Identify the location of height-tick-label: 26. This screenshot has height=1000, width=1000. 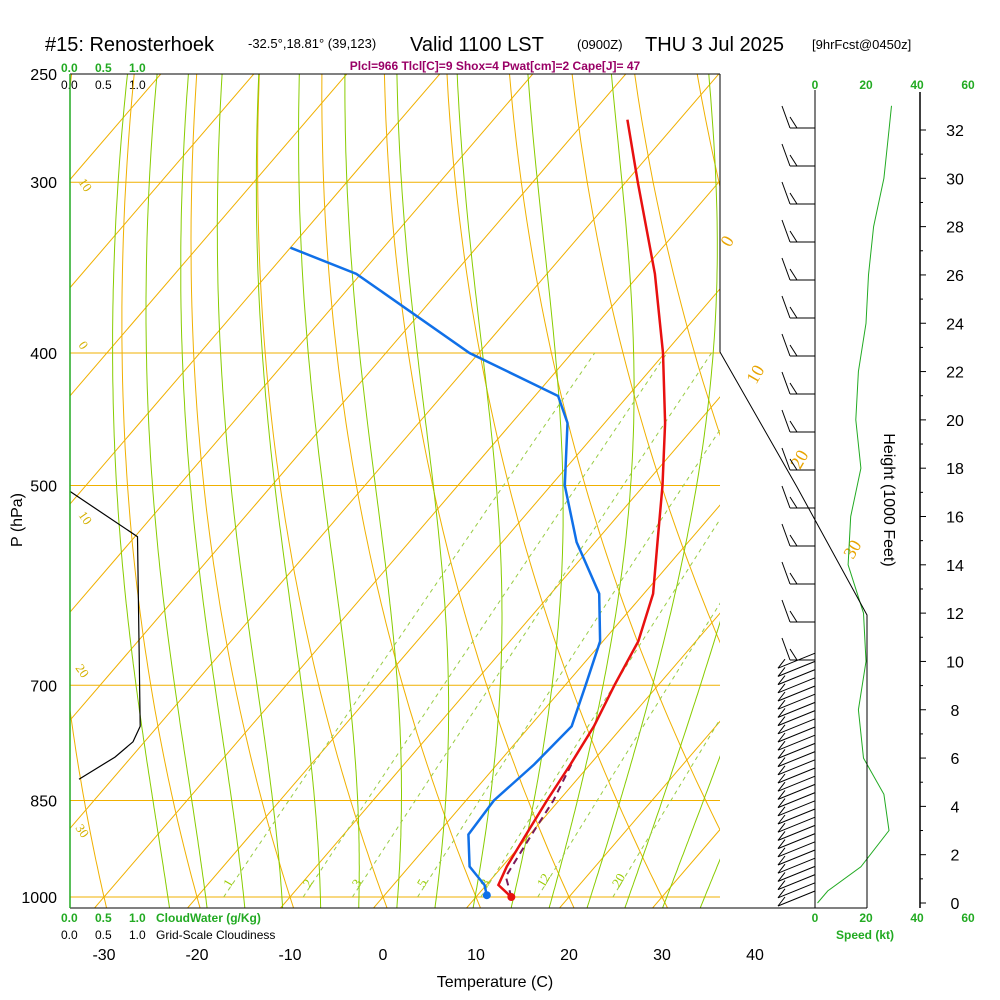
(955, 276).